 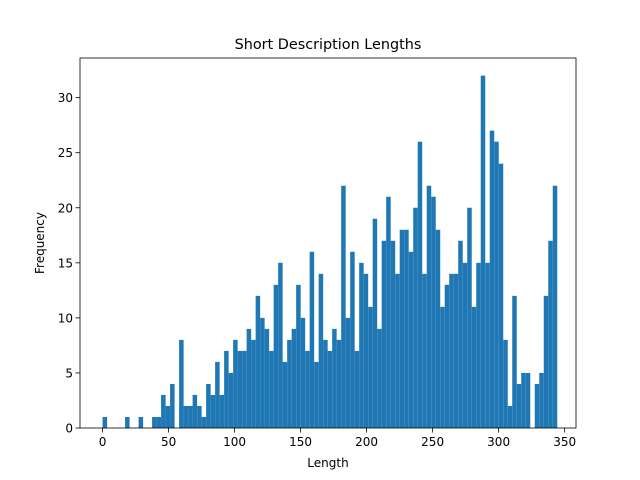 I want to click on x-tick-label-200: 200, so click(x=366, y=442).